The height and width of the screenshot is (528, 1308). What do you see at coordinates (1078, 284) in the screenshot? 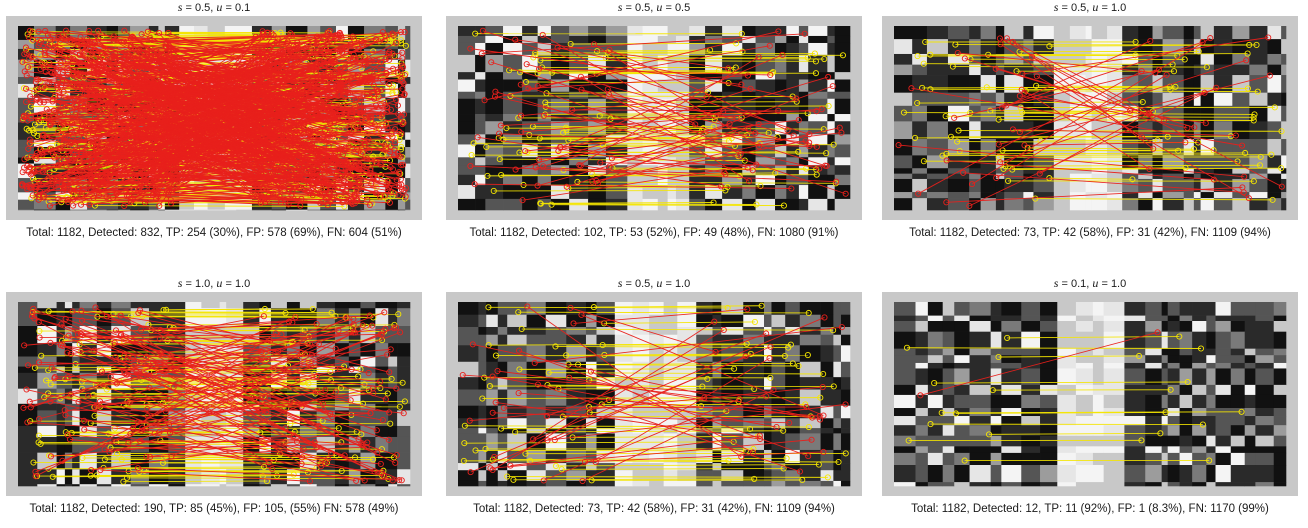
I see `s-value: 0.1` at bounding box center [1078, 284].